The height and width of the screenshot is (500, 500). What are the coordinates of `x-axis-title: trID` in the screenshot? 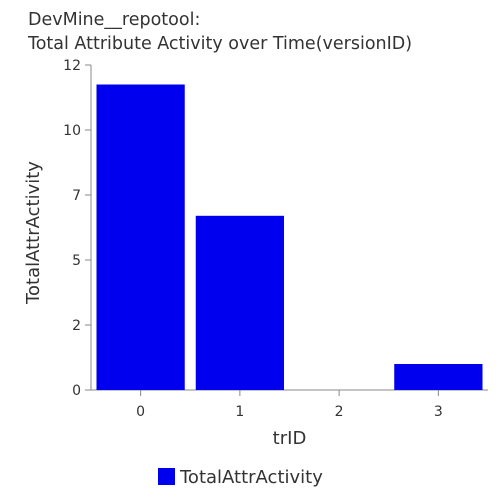 It's located at (290, 438).